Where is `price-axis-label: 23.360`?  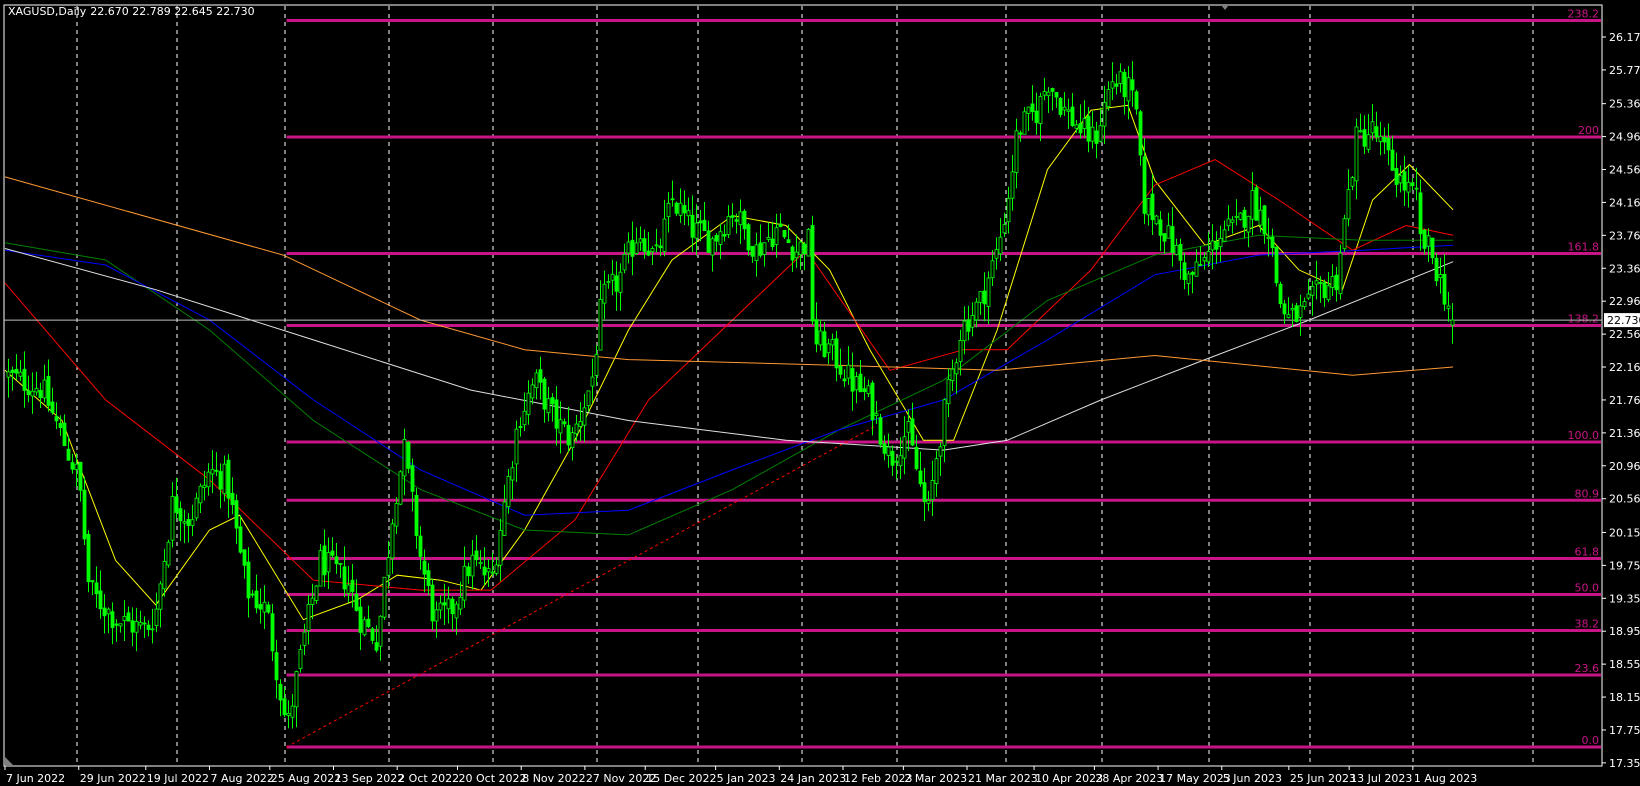
price-axis-label: 23.360 is located at coordinates (1624, 268).